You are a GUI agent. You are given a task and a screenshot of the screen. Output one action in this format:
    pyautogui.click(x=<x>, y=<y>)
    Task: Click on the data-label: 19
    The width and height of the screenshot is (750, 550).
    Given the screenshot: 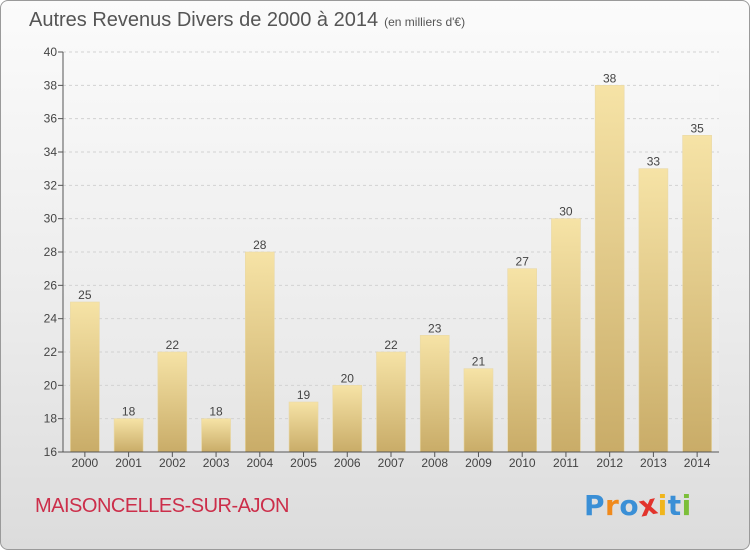 What is the action you would take?
    pyautogui.click(x=304, y=395)
    